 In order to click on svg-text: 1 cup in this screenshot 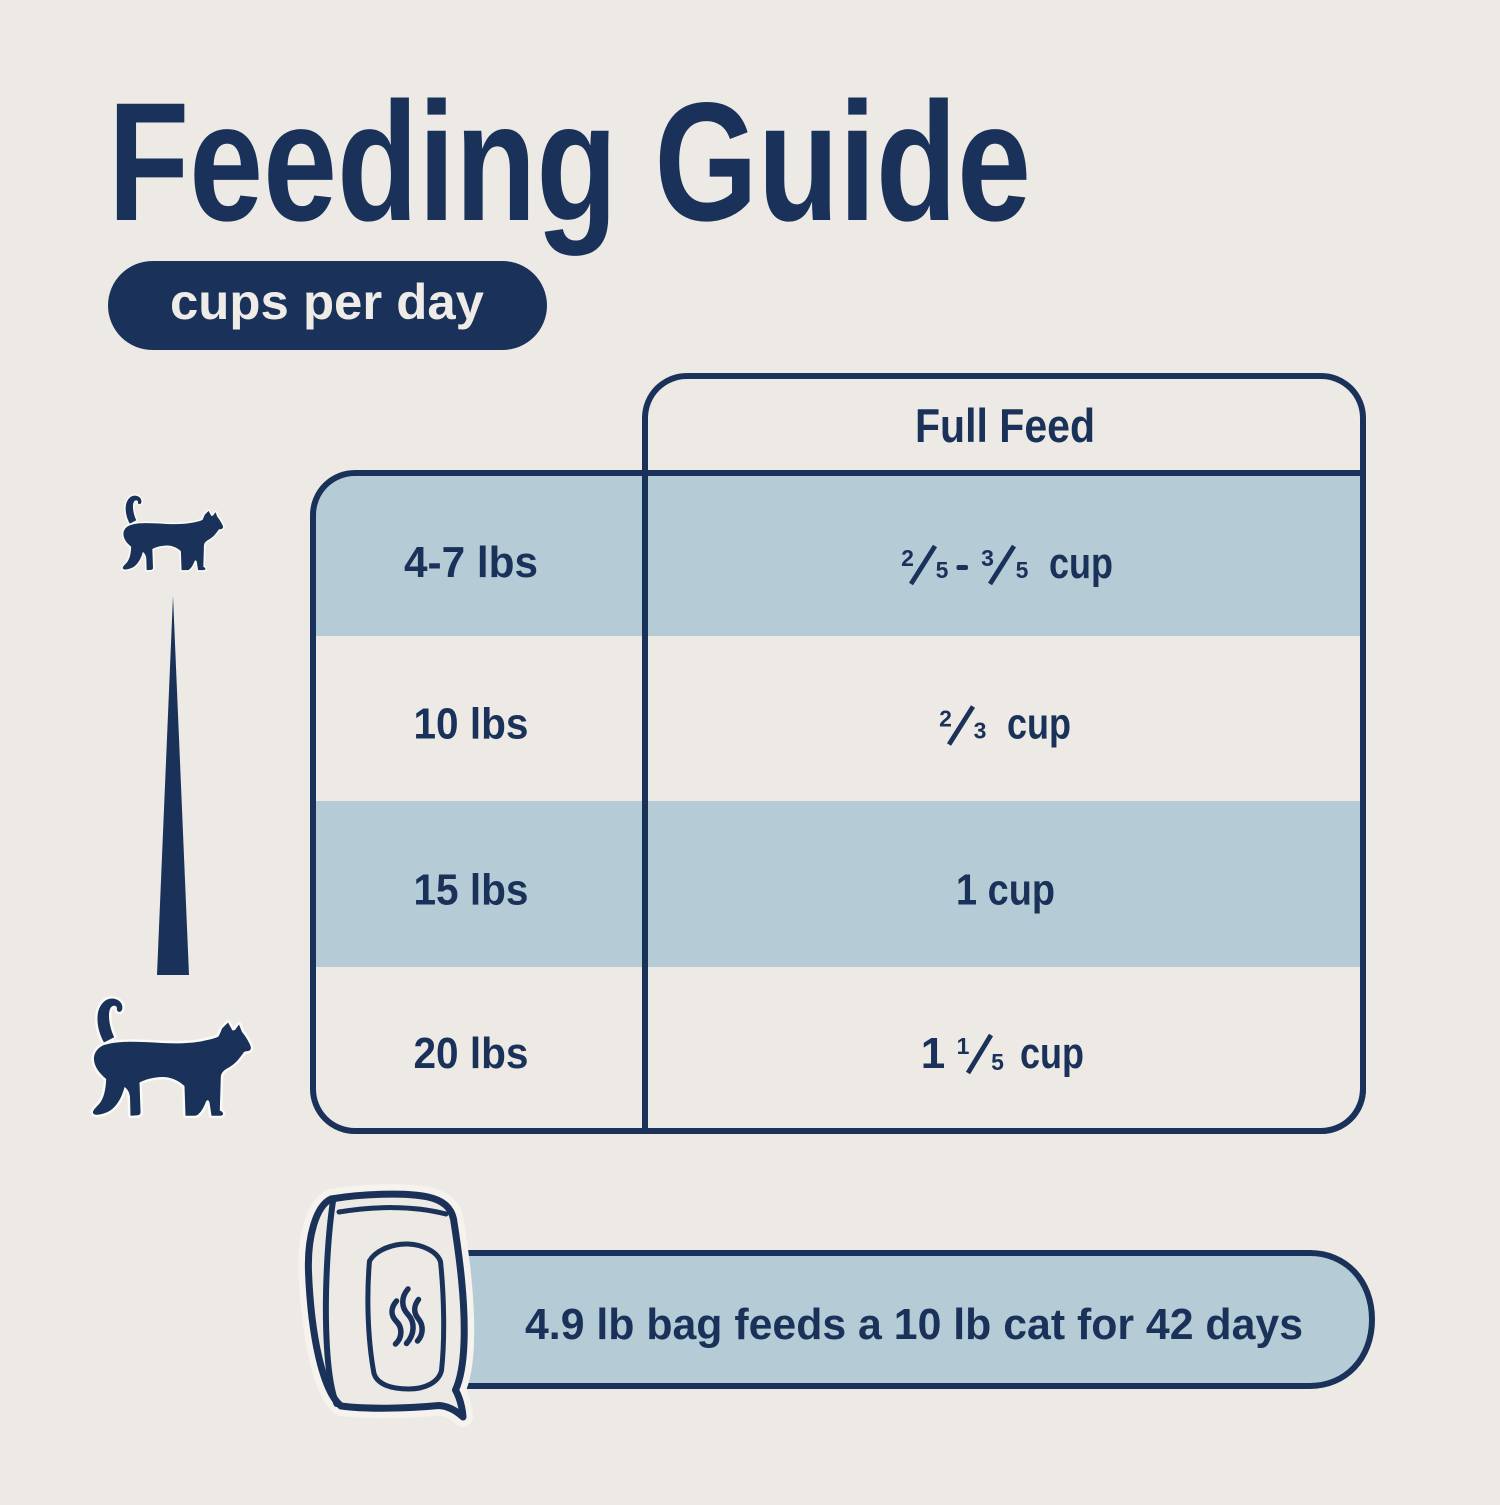, I will do `click(1005, 890)`.